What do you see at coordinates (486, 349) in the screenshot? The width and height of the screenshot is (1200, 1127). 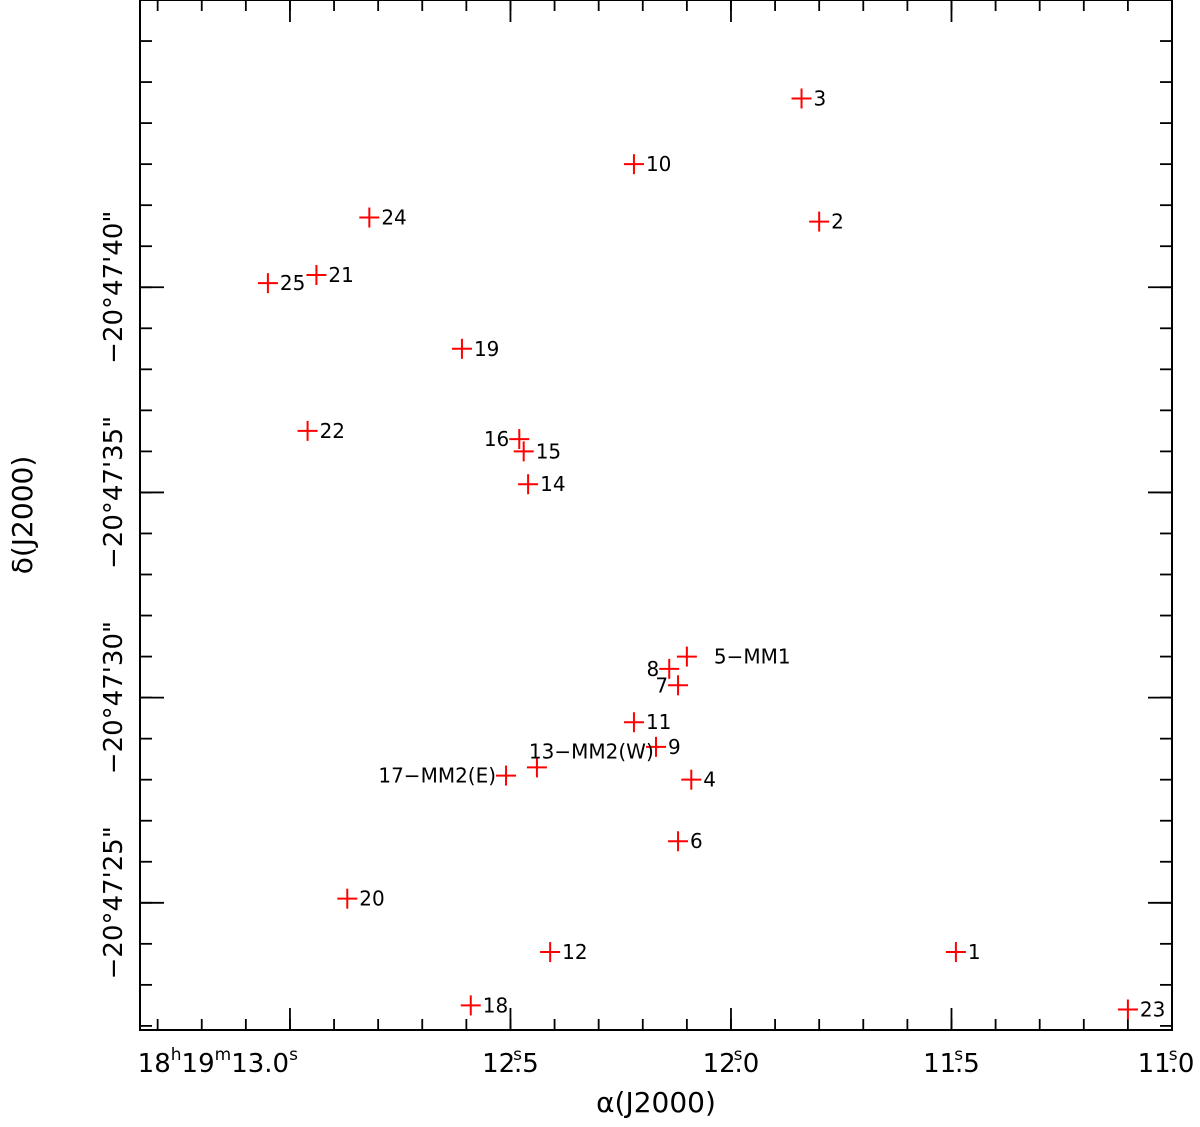 I see `source-label: 19` at bounding box center [486, 349].